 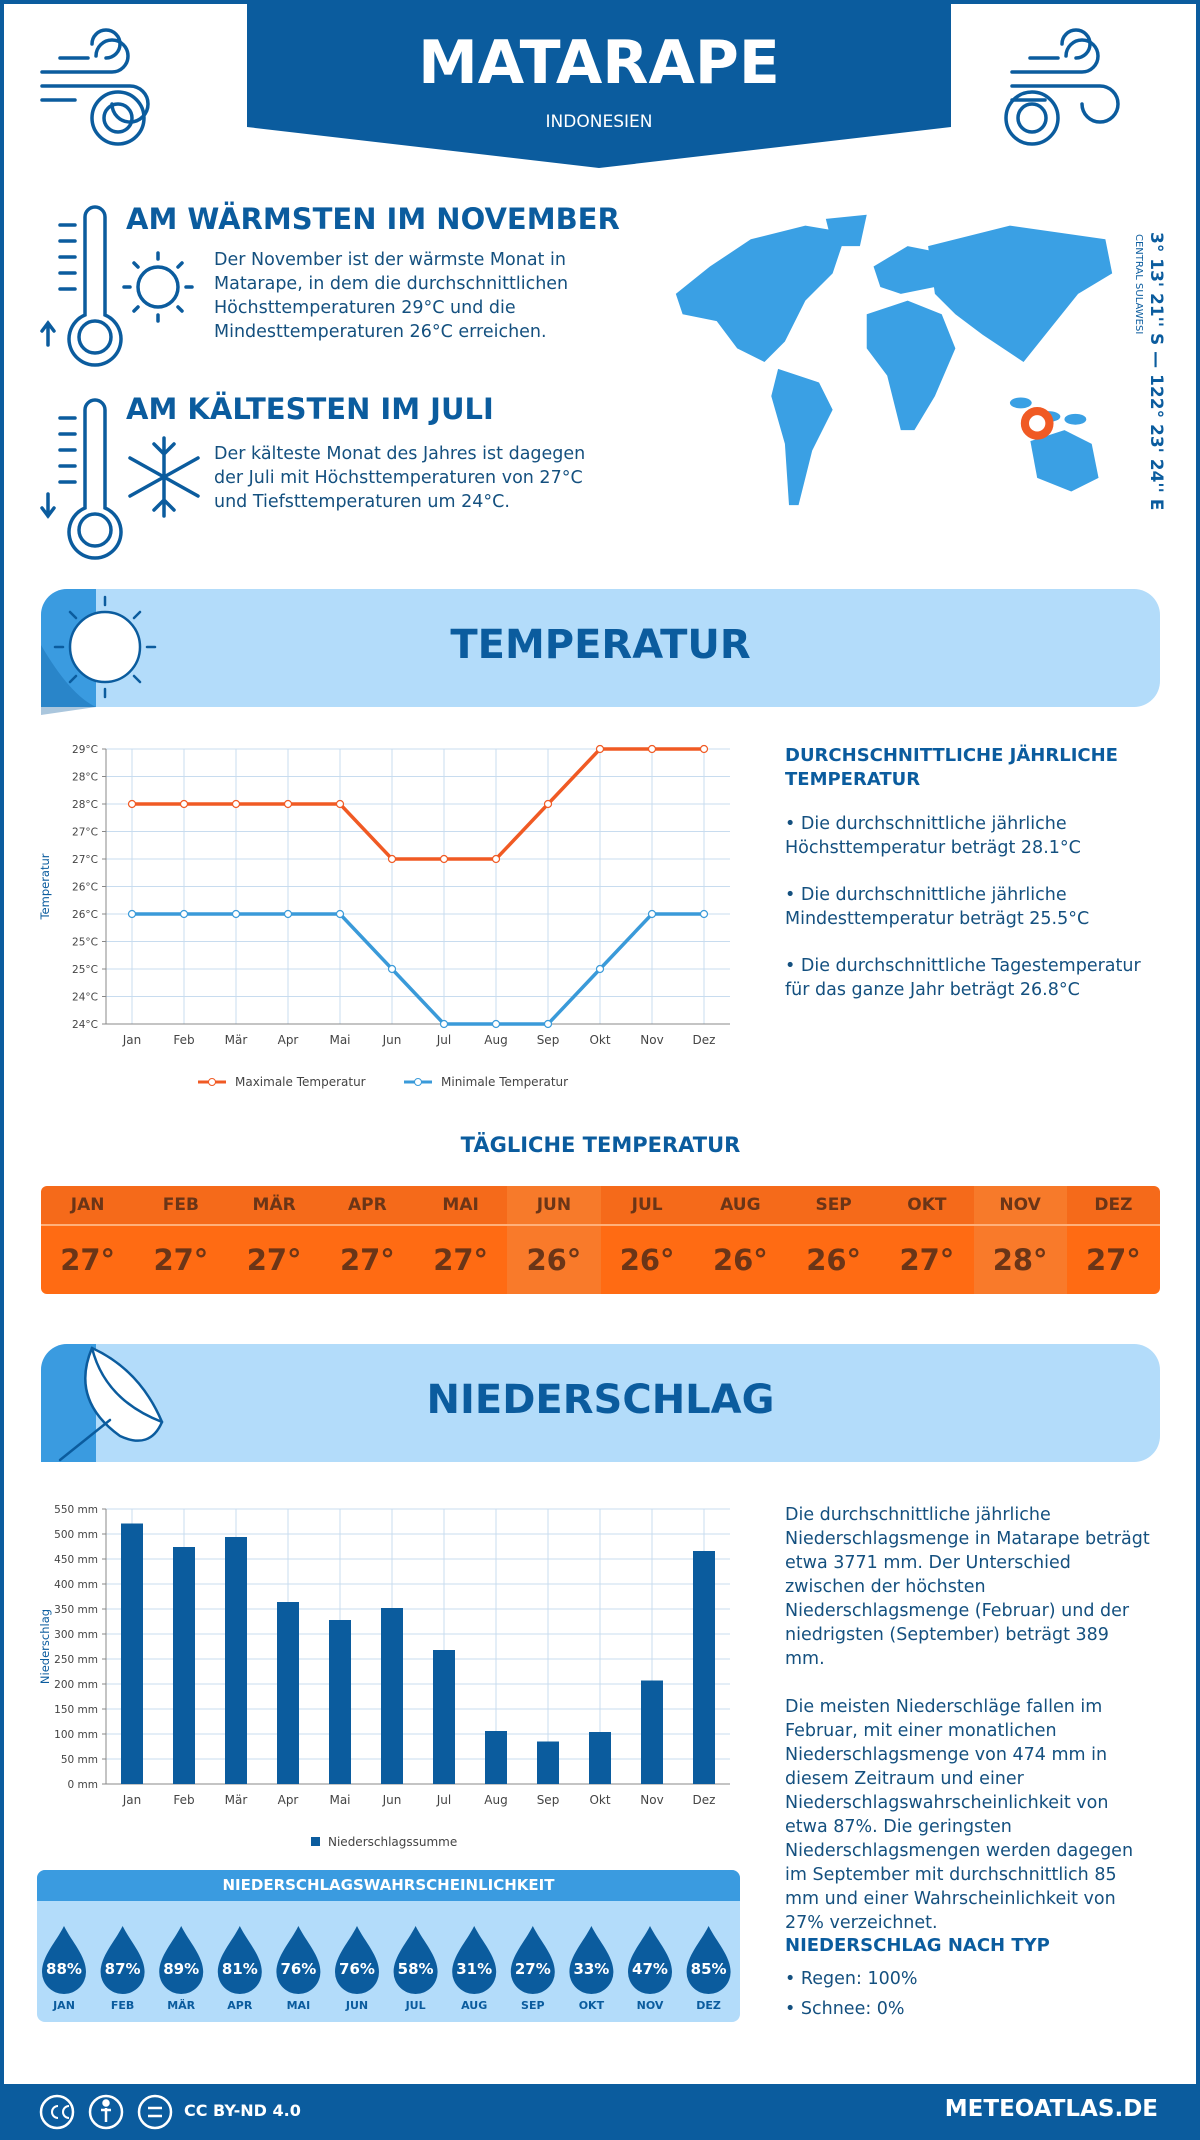 I want to click on y-tick-label: 25°C, so click(x=85, y=970).